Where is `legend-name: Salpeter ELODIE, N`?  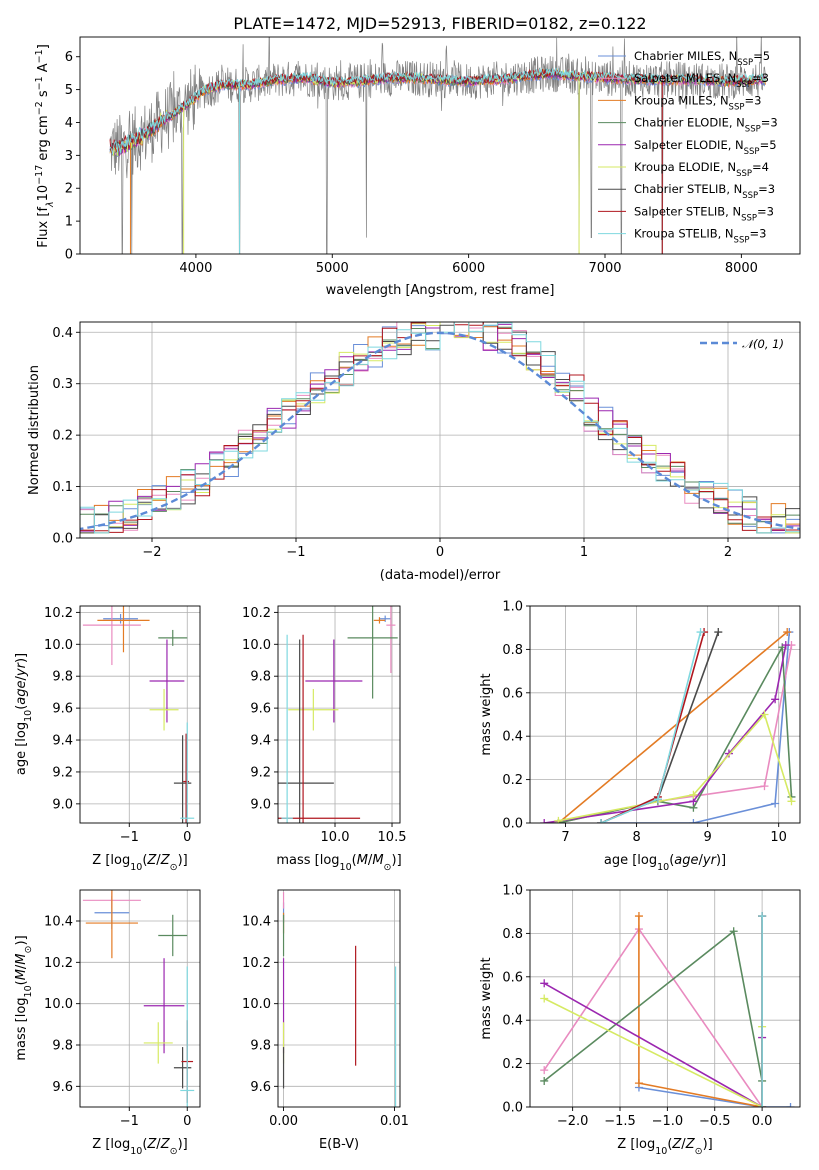
legend-name: Salpeter ELODIE, N is located at coordinates (689, 145).